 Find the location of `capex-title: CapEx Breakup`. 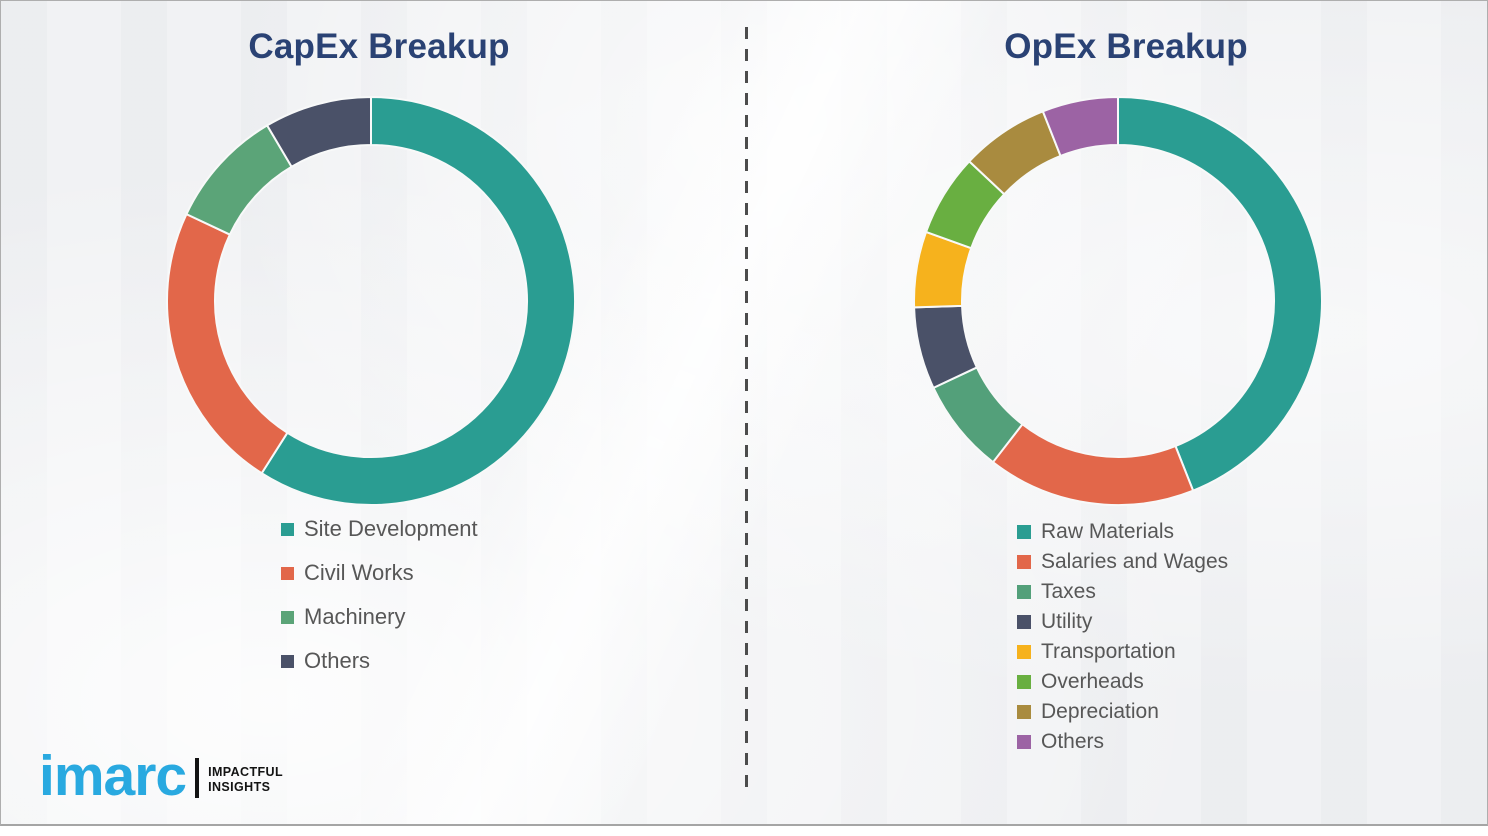

capex-title: CapEx Breakup is located at coordinates (379, 46).